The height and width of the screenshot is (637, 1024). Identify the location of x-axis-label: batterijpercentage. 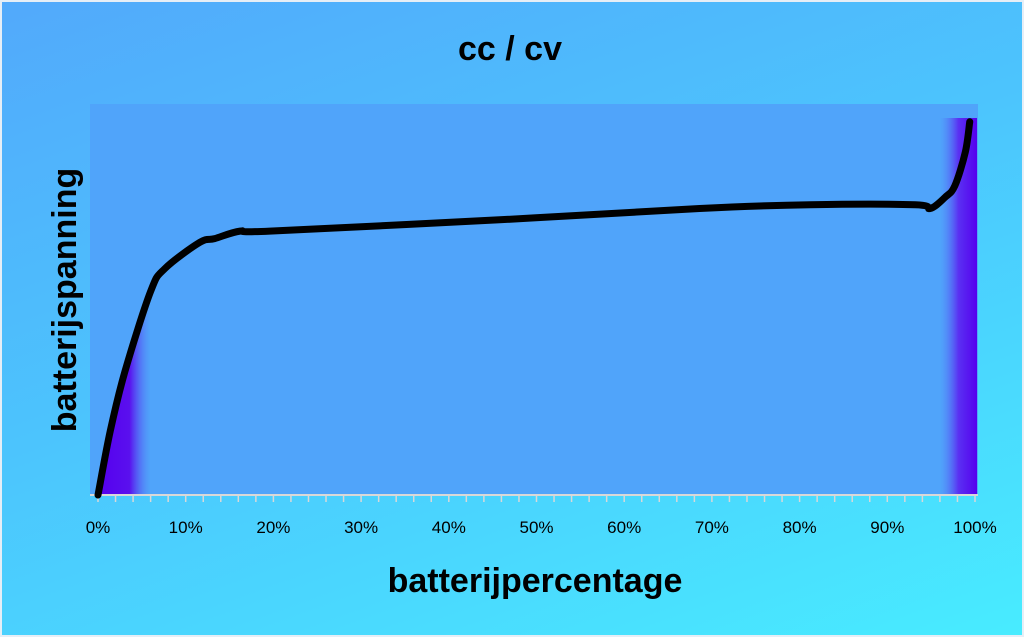
(535, 581).